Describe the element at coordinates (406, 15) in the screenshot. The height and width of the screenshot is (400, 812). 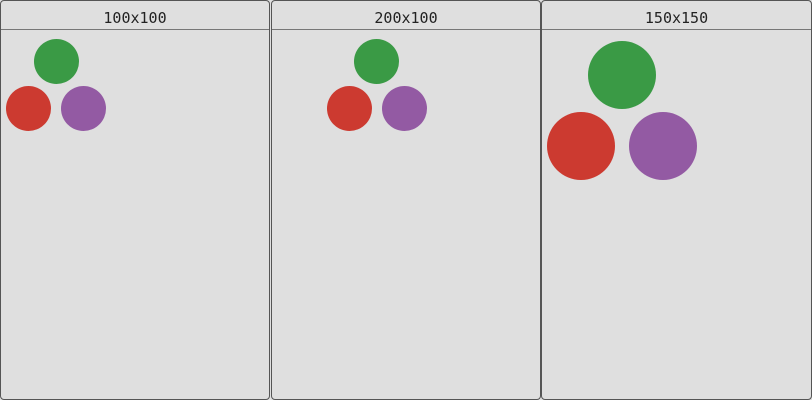
I see `panel-title: 200x100` at that location.